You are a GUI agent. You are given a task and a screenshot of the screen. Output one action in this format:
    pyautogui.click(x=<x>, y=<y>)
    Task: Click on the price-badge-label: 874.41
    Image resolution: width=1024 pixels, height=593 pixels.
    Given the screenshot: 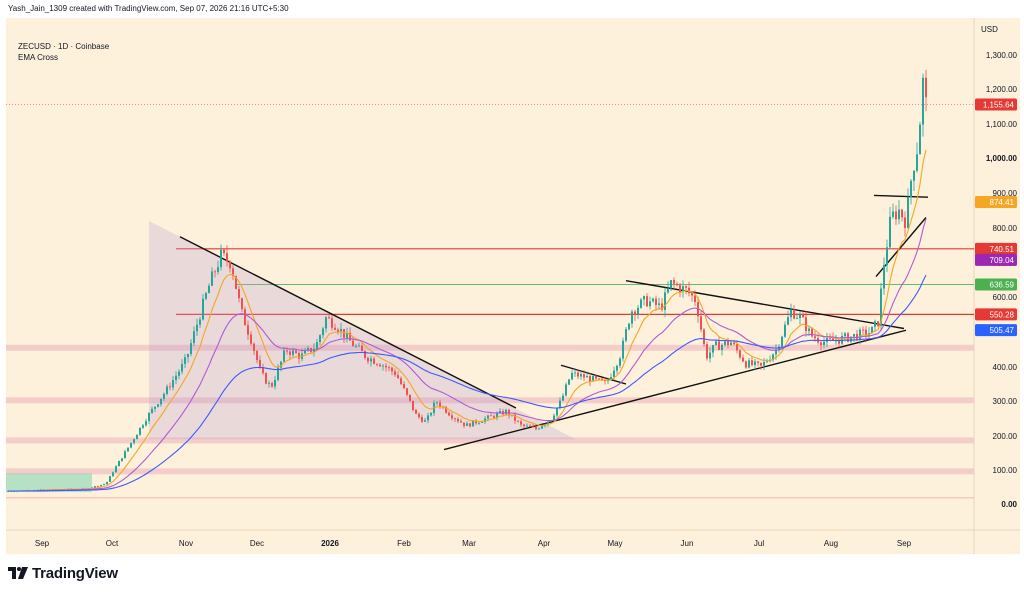 What is the action you would take?
    pyautogui.click(x=1002, y=202)
    